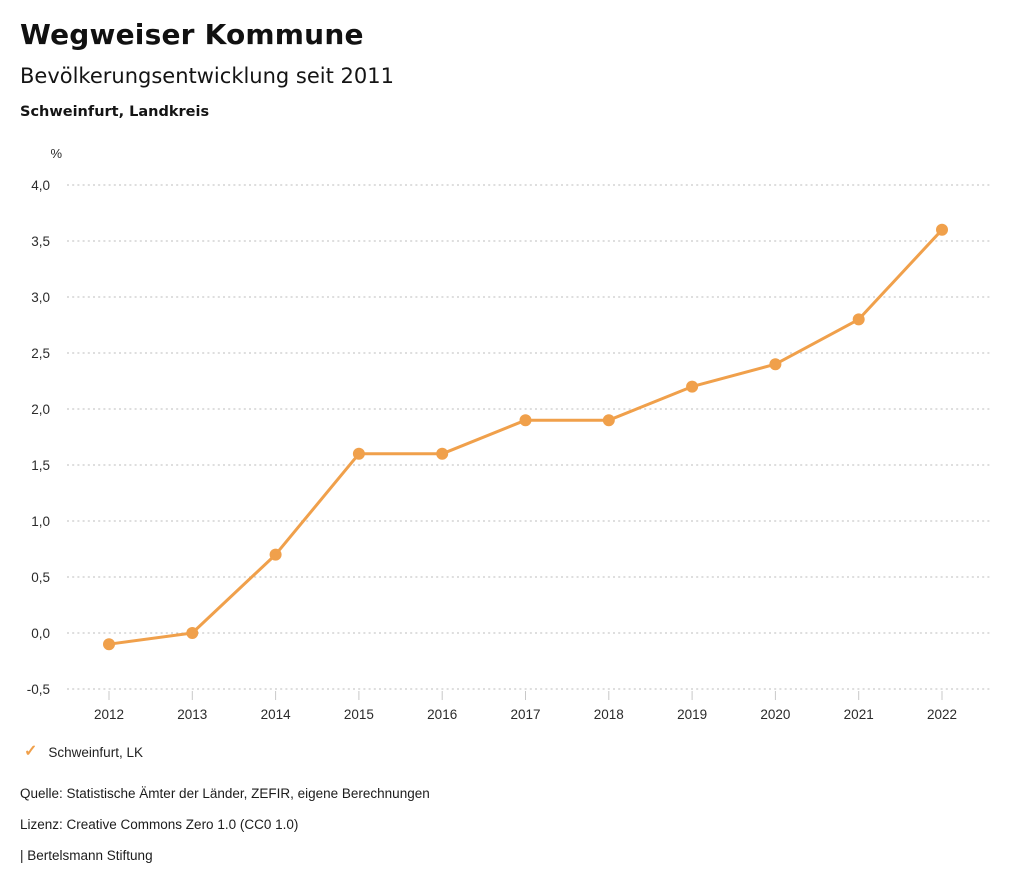 The height and width of the screenshot is (888, 1024). I want to click on legend-item-schweinfurt-lk: ✓ Schweinfurt, LK, so click(83, 752).